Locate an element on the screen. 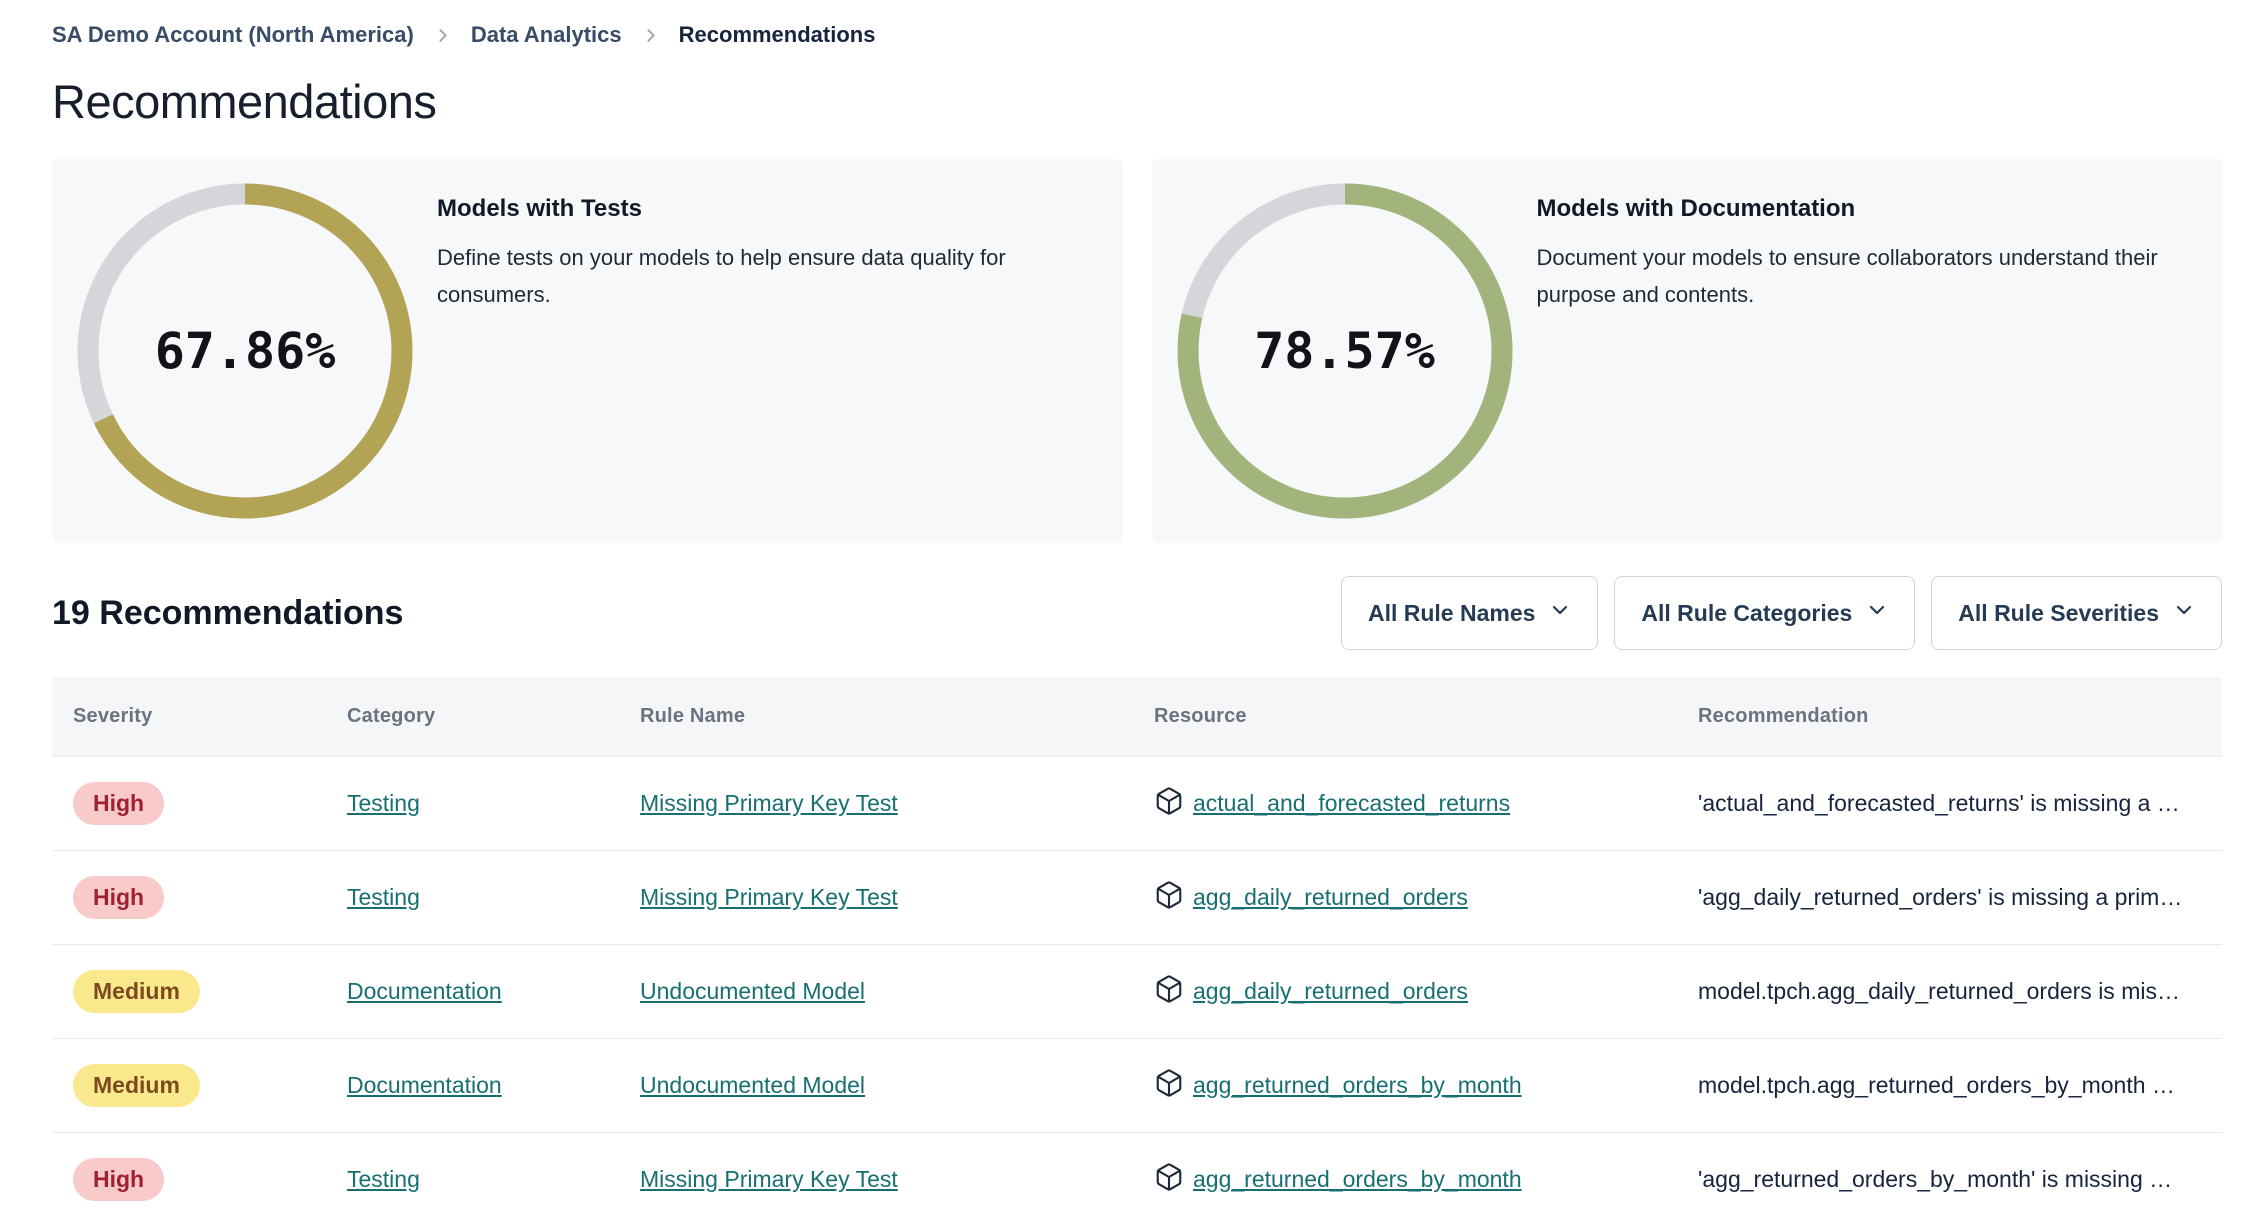  breadcrumb-item-project: Data Analytics is located at coordinates (546, 34).